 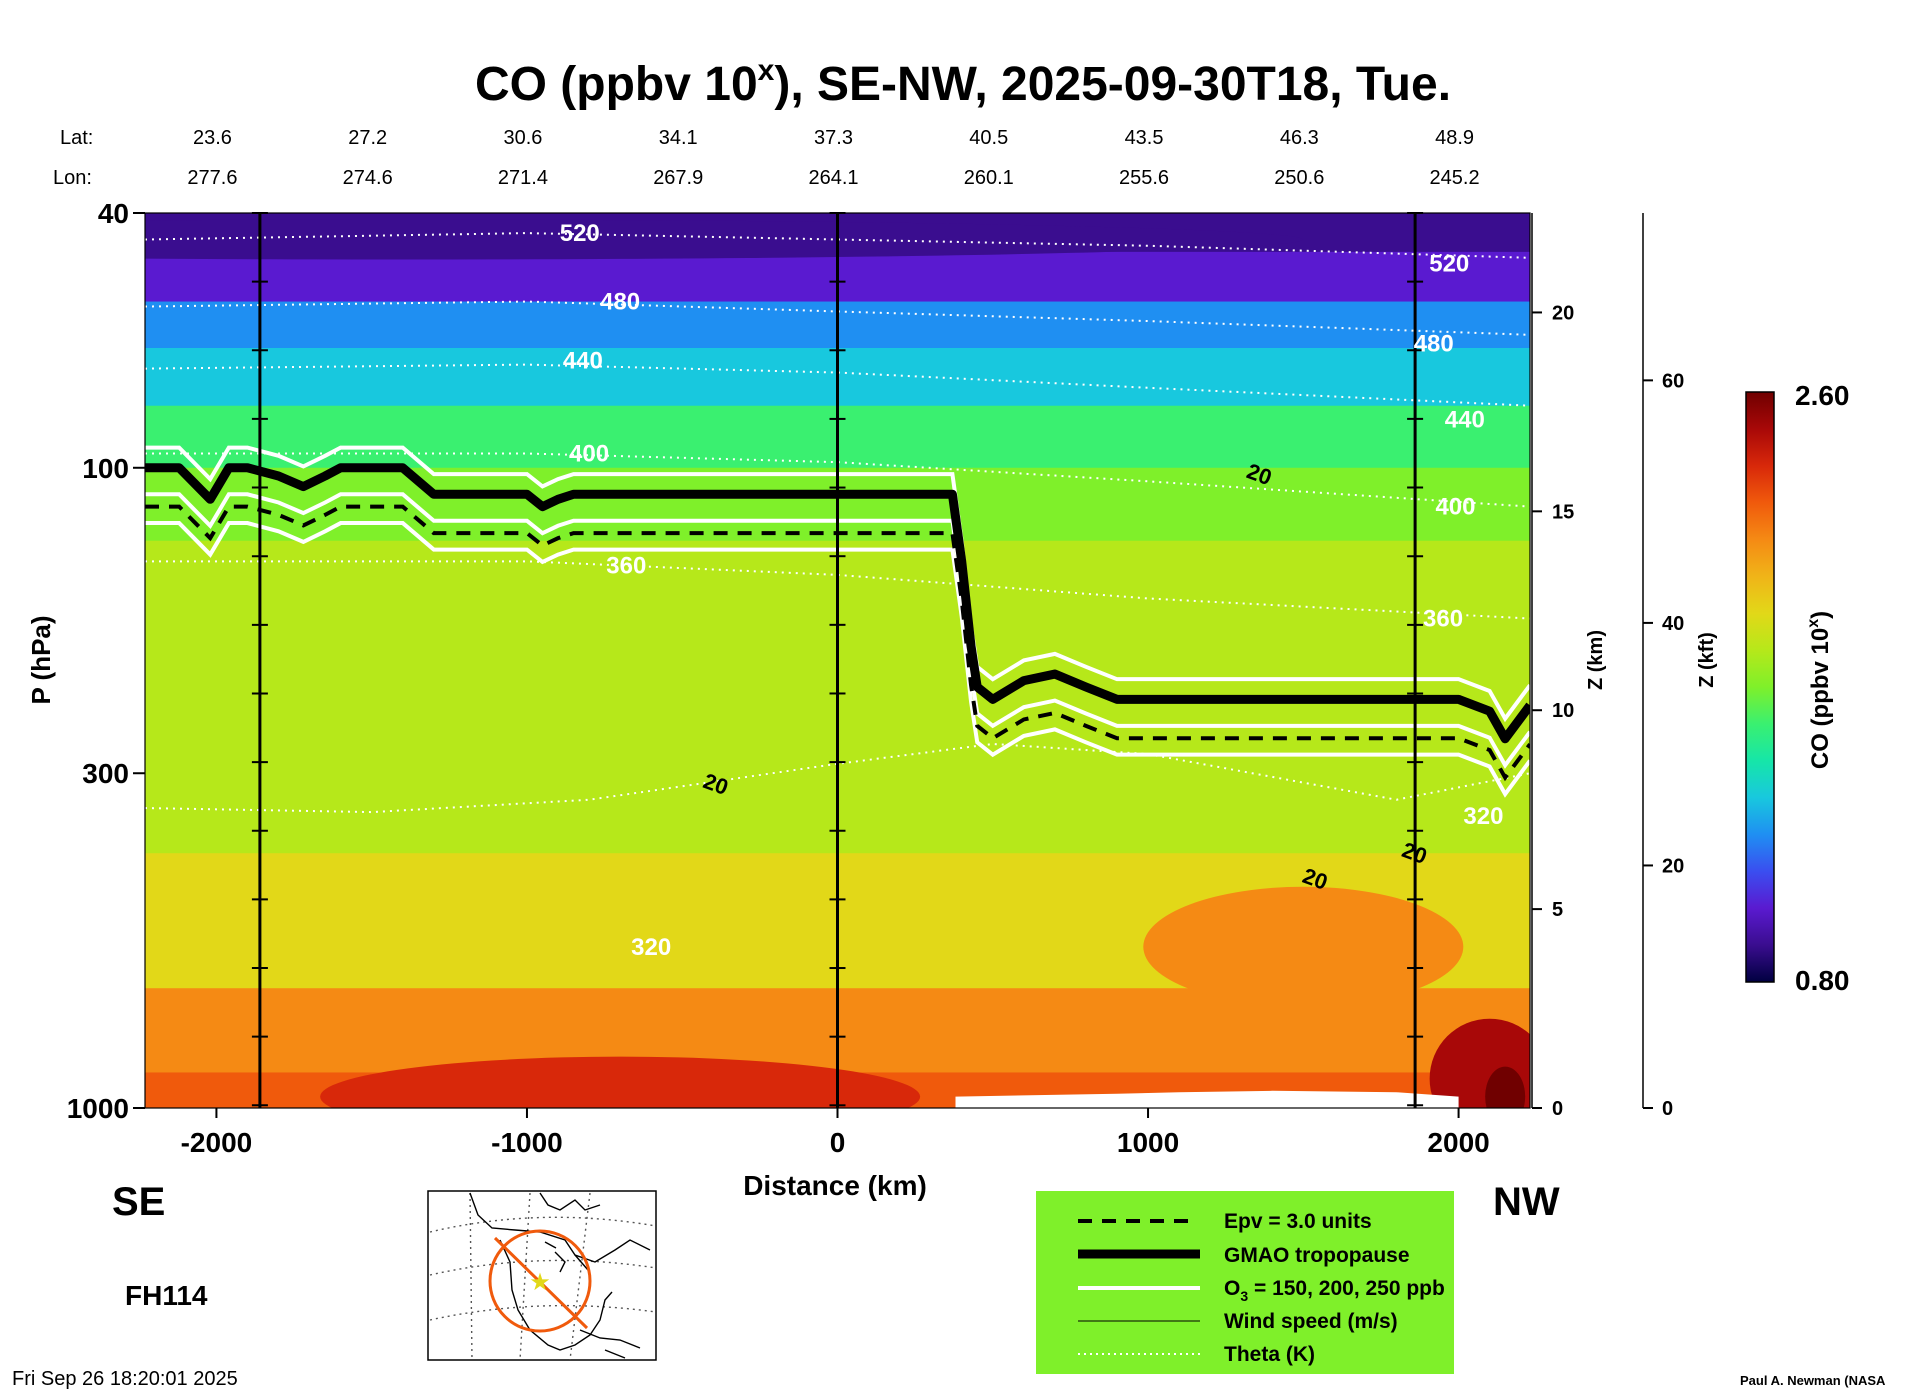 What do you see at coordinates (1505, 1087) in the screenshot?
I see `co-max-blob` at bounding box center [1505, 1087].